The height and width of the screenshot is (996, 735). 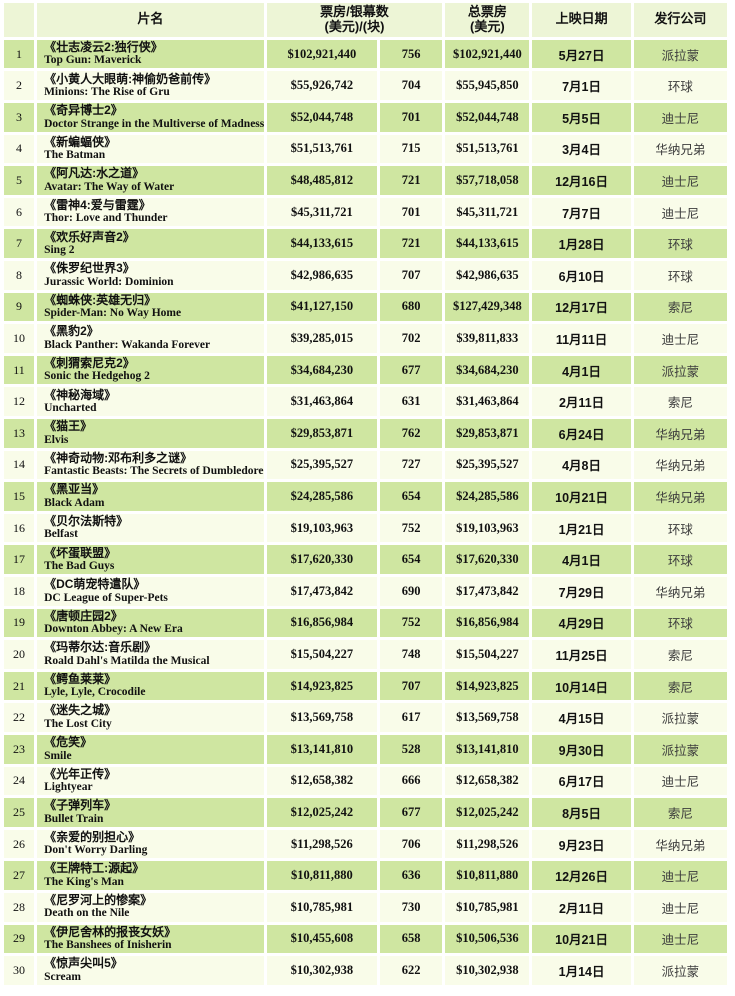 I want to click on film-title-cn: 《猫王》, so click(x=68, y=426).